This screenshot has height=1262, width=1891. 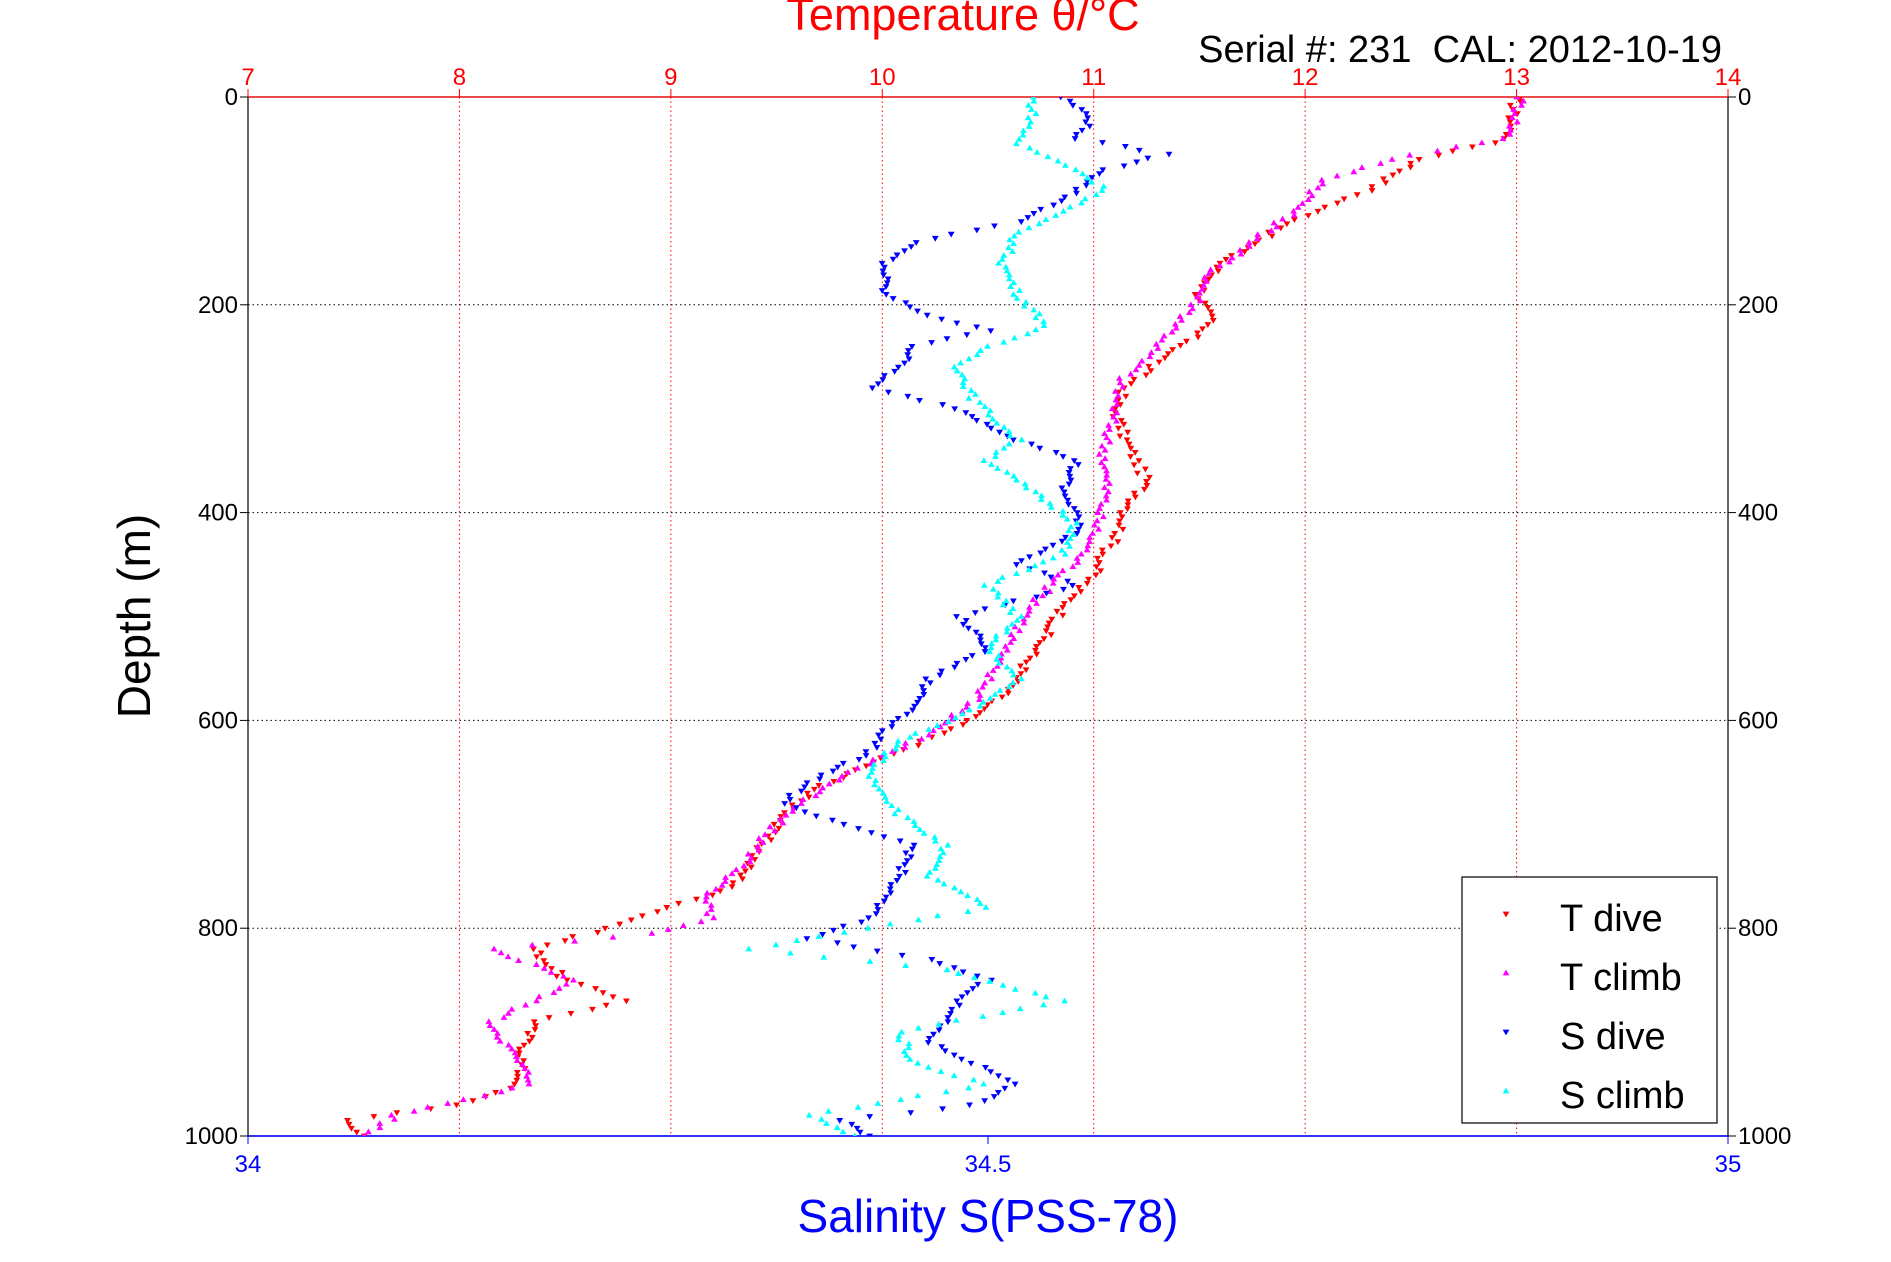 What do you see at coordinates (1744, 97) in the screenshot?
I see `depth-tick-label: 0` at bounding box center [1744, 97].